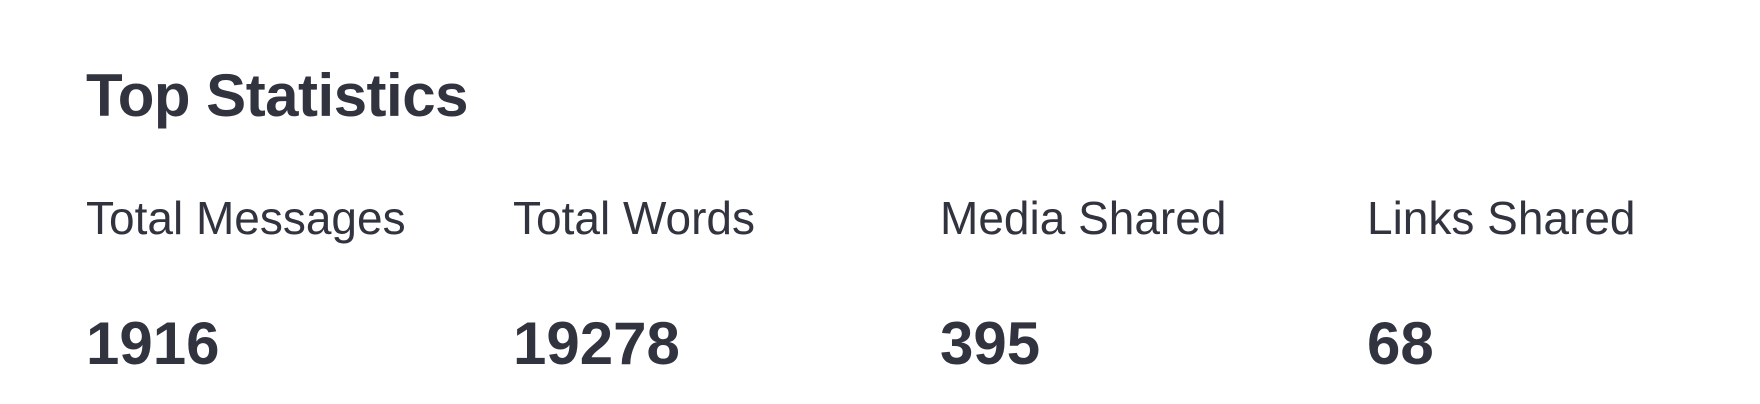 Image resolution: width=1760 pixels, height=404 pixels. I want to click on metric-total-words: Total Words 19278, so click(726, 285).